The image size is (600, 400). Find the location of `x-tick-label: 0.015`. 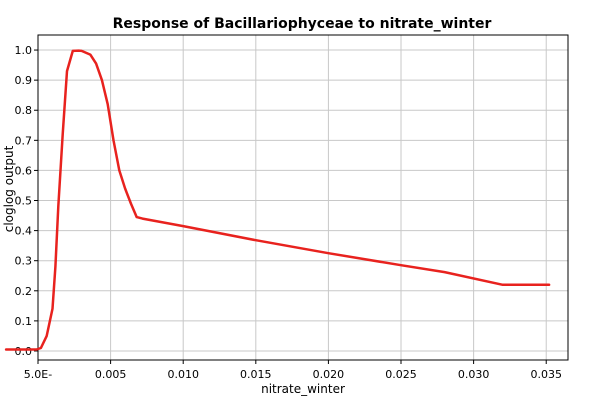

x-tick-label: 0.015 is located at coordinates (256, 374).